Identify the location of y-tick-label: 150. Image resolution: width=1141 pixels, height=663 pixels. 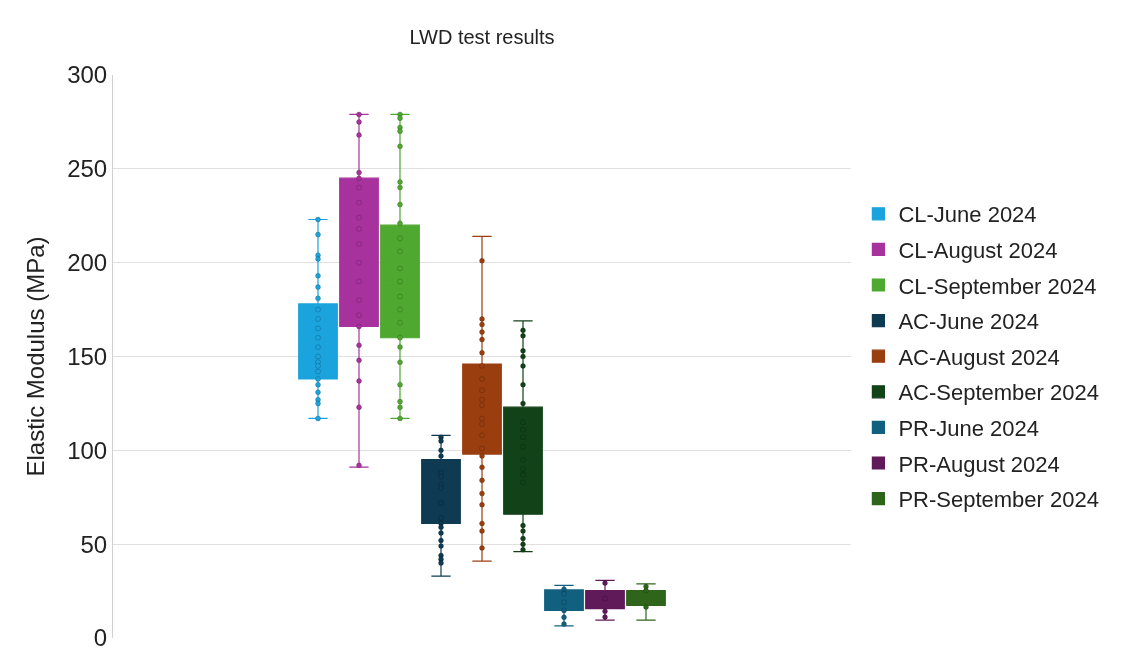
(87, 356).